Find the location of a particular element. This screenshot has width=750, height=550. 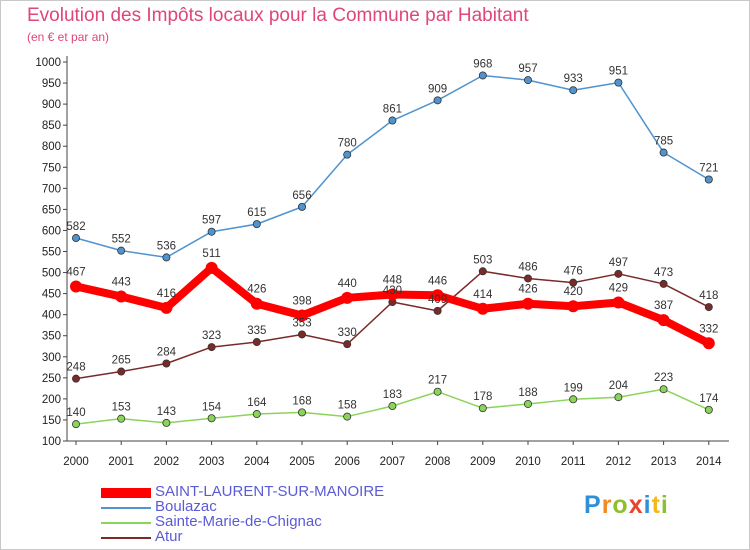

x-tick-label: 2006 is located at coordinates (347, 462).